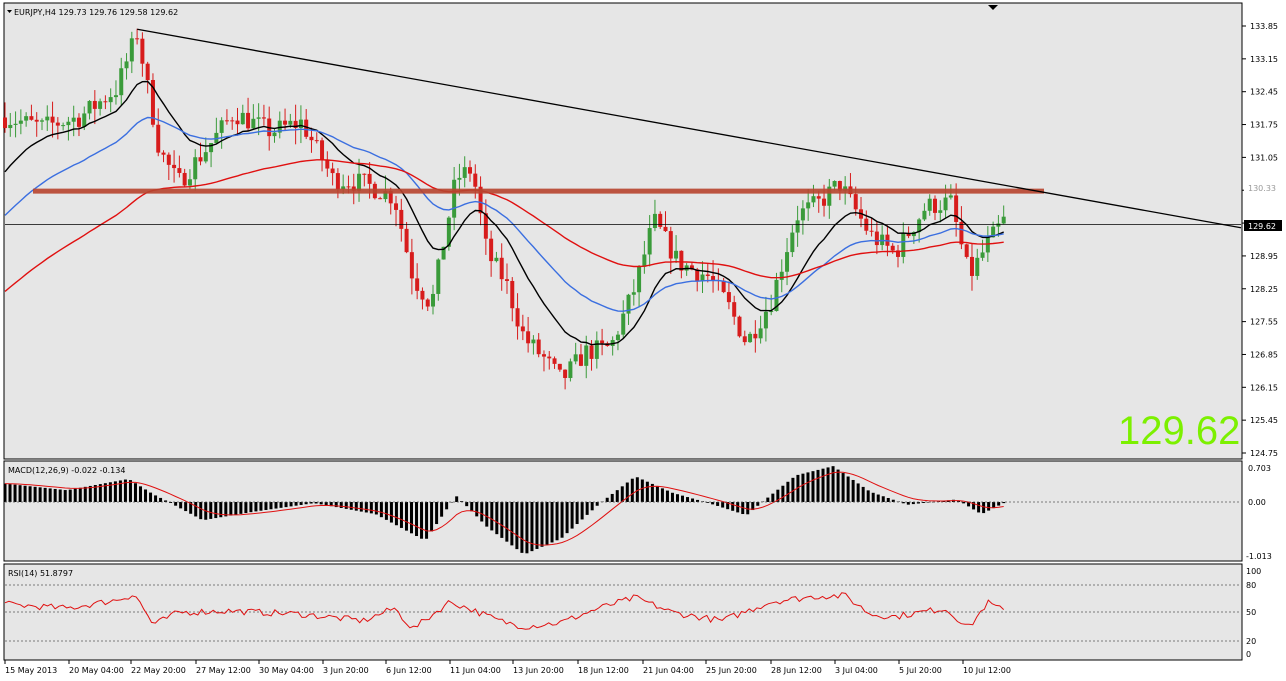 This screenshot has width=1286, height=681. What do you see at coordinates (1251, 612) in the screenshot?
I see `rsi-label-50: 50` at bounding box center [1251, 612].